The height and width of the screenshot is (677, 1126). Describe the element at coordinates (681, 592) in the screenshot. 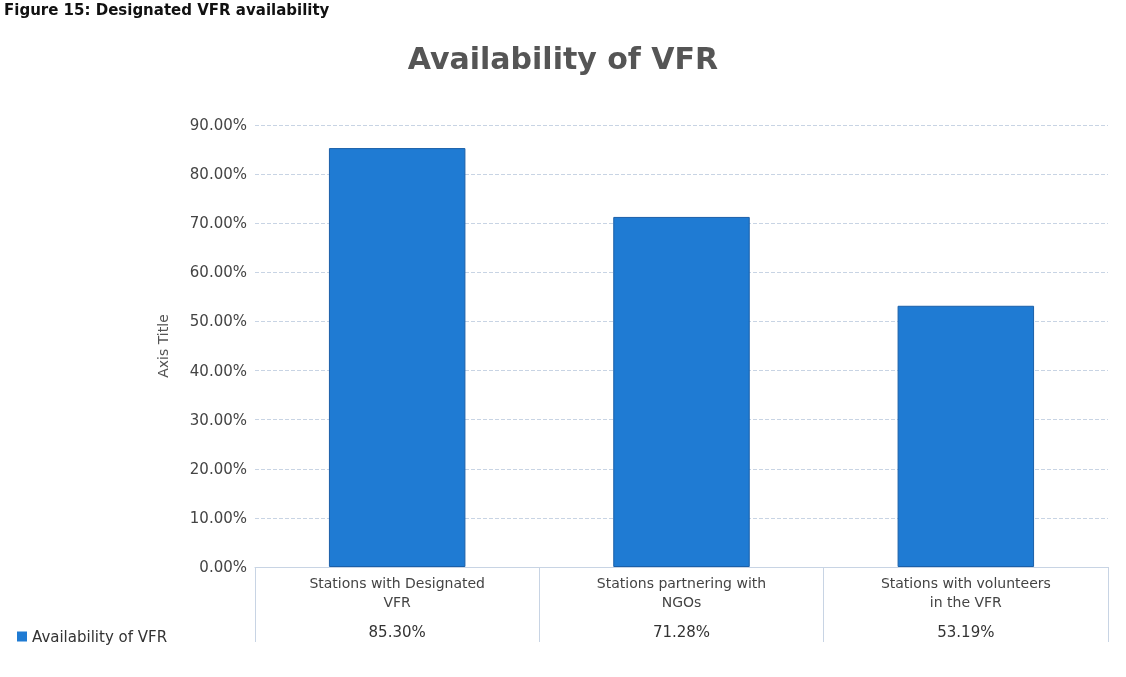

I see `x-tick-label: Stations partnering with NGOs` at that location.